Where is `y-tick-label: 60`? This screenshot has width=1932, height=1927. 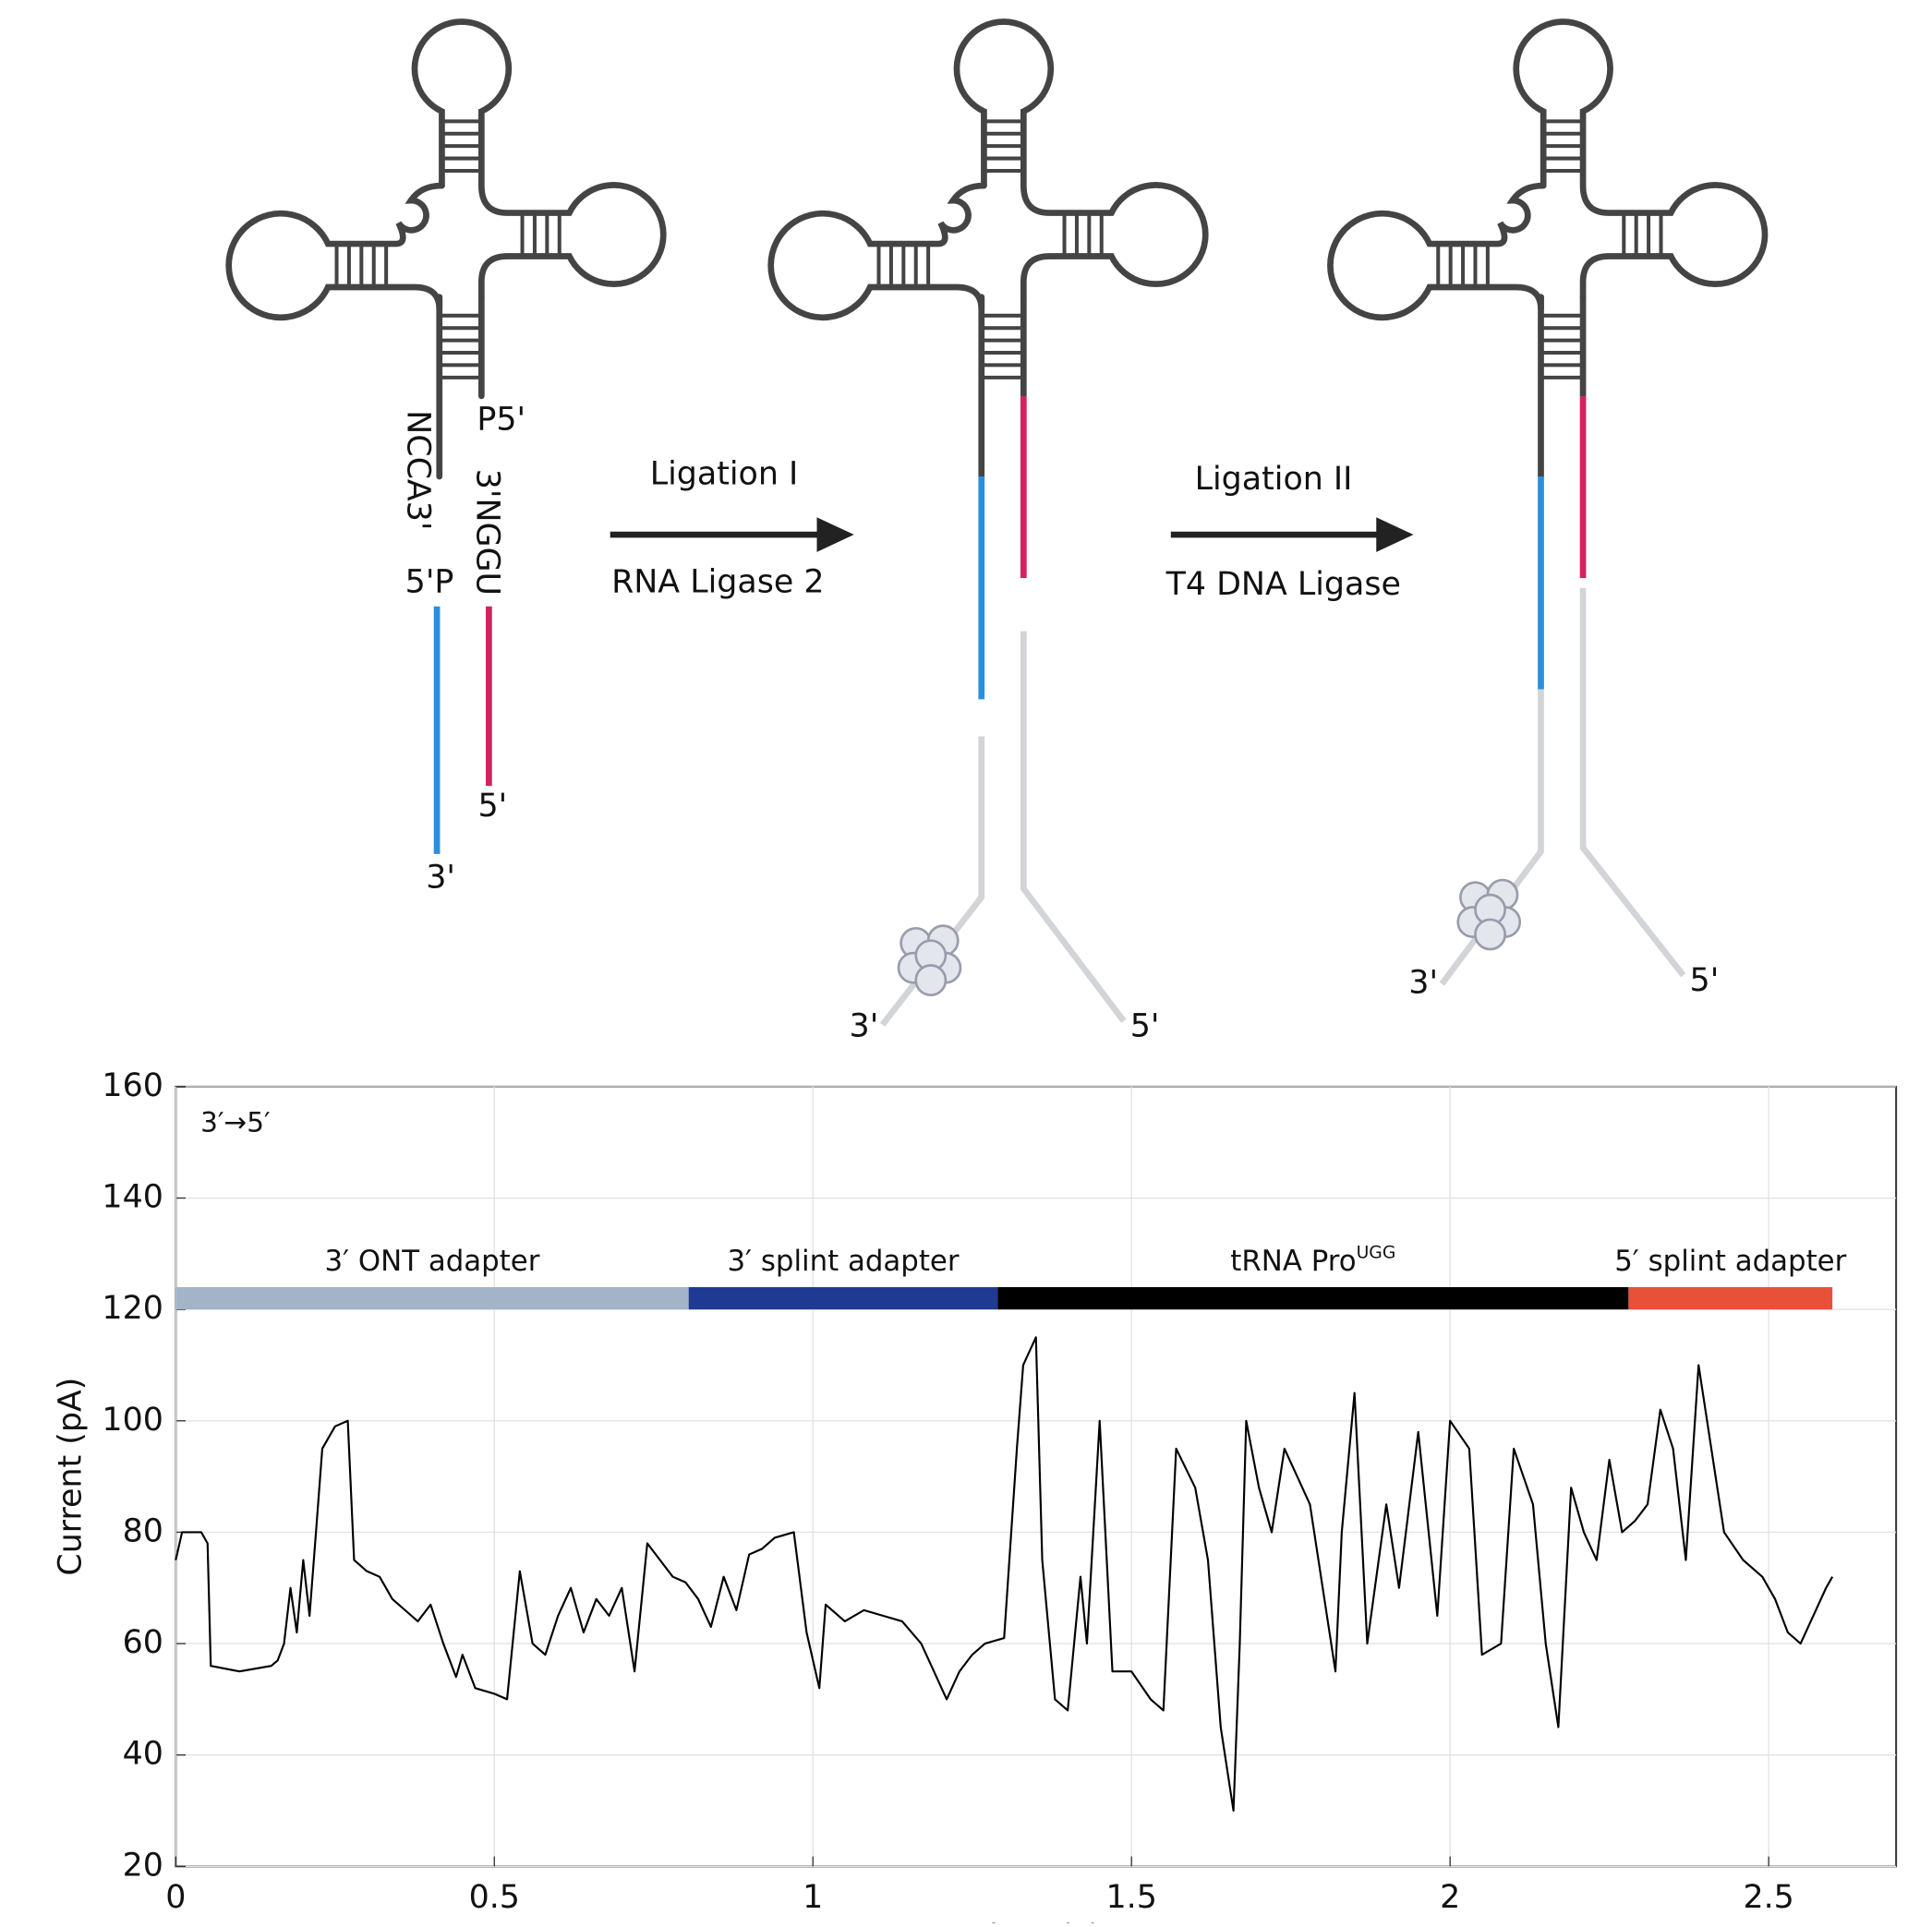
y-tick-label: 60 is located at coordinates (143, 1642).